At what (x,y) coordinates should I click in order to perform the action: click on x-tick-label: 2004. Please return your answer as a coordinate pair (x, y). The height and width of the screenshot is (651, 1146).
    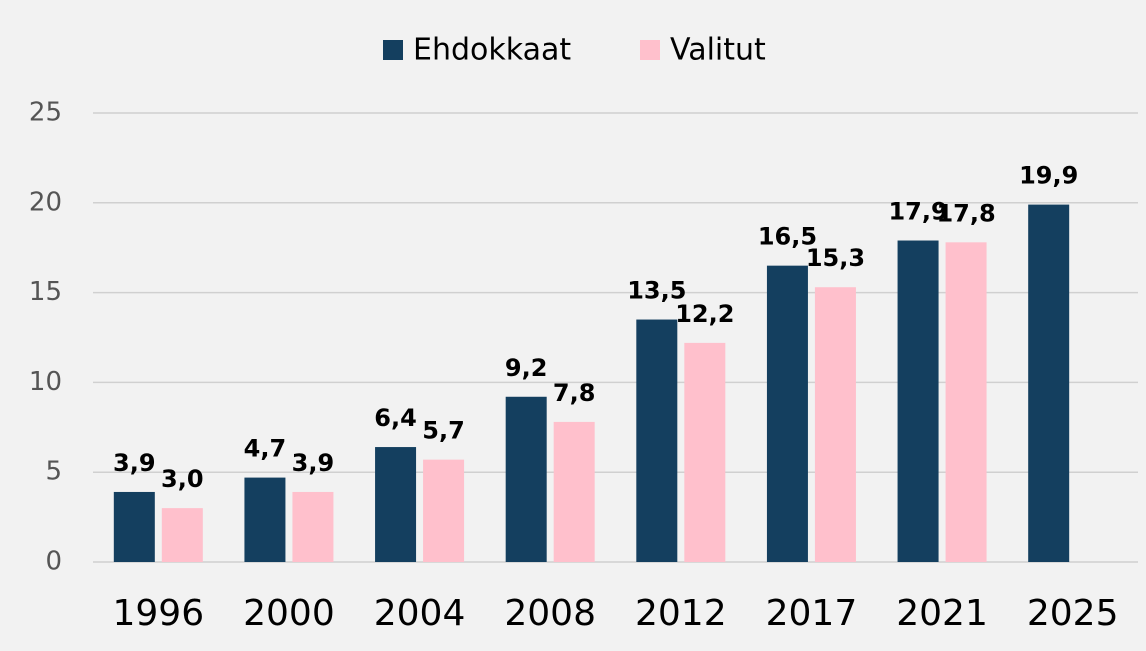
    Looking at the image, I should click on (420, 613).